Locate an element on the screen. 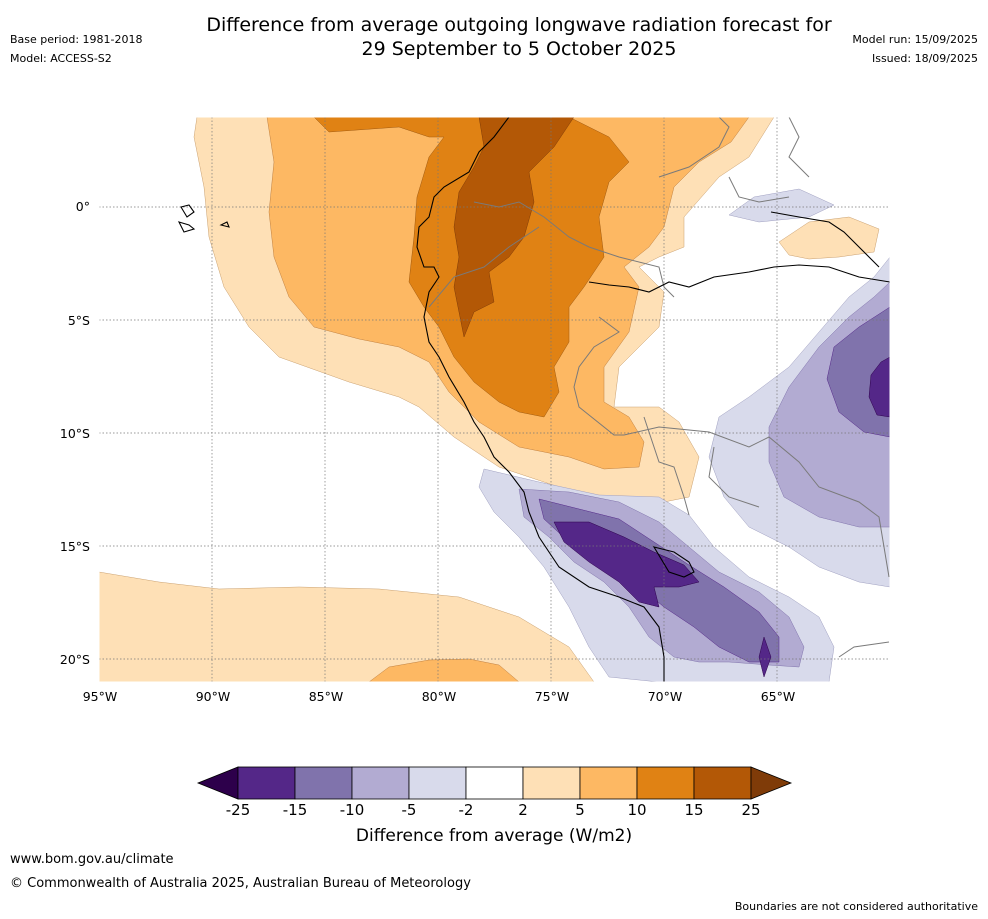 The image size is (988, 919). colorbar-tick-9: 15 is located at coordinates (694, 810).